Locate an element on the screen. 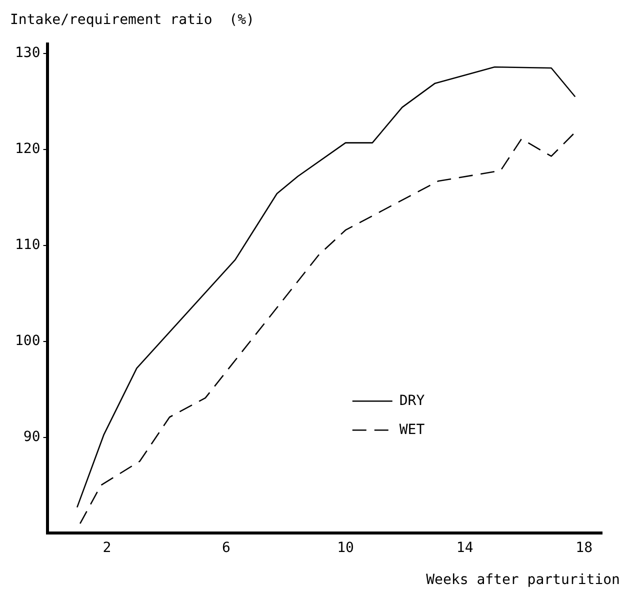 Image resolution: width=630 pixels, height=598 pixels. legend-label: DRY is located at coordinates (412, 400).